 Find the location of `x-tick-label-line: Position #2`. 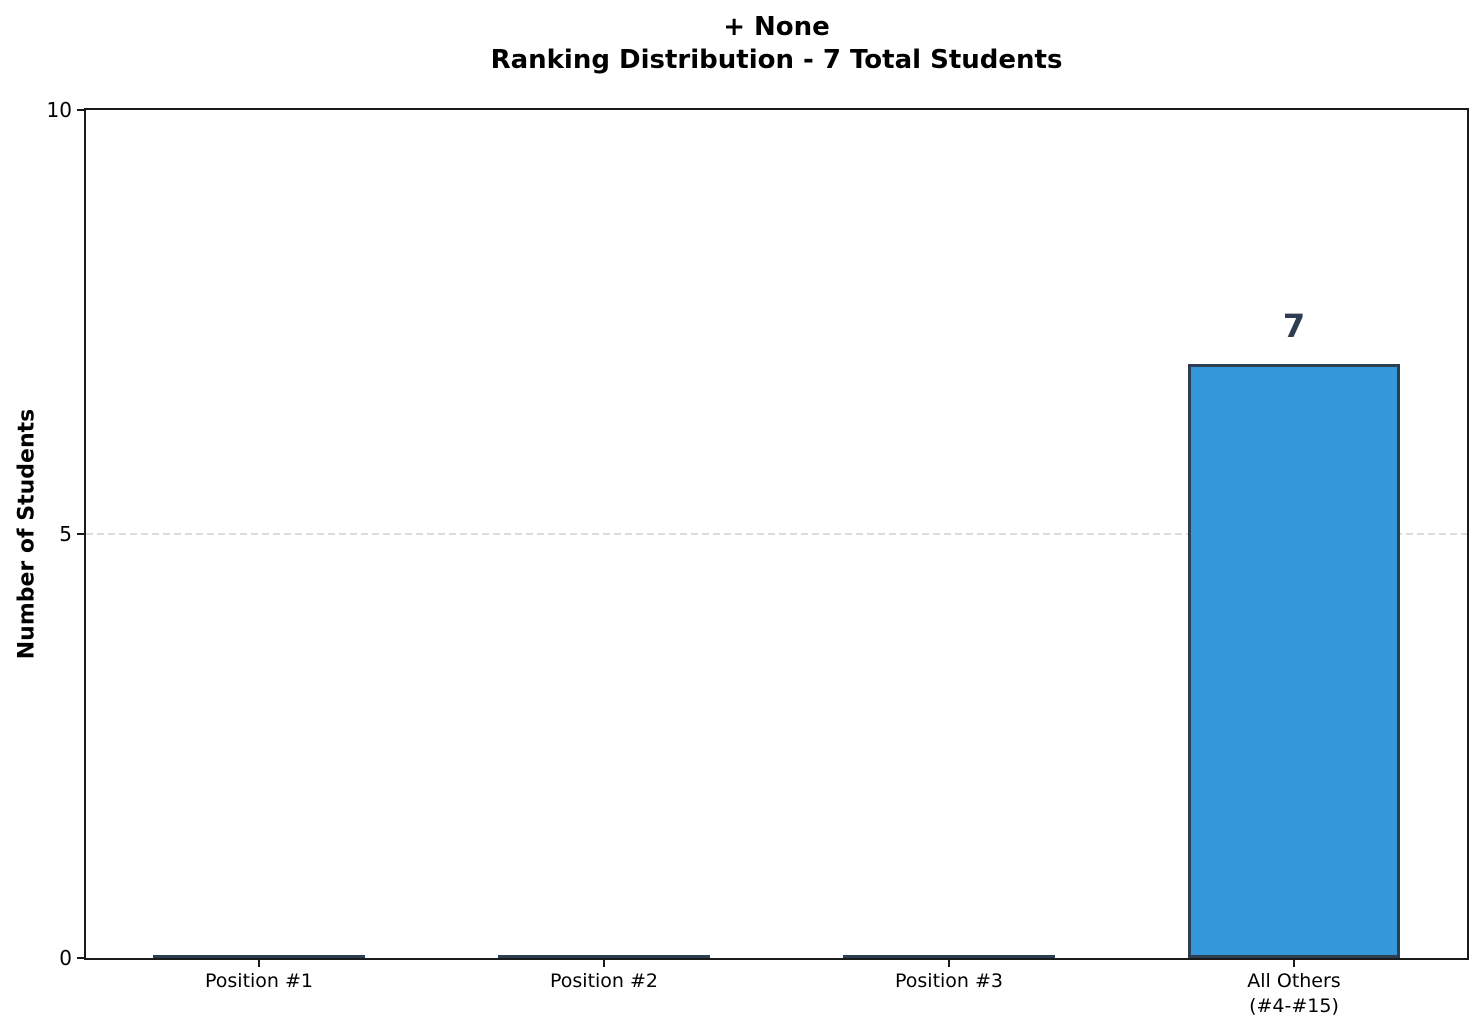

x-tick-label-line: Position #2 is located at coordinates (604, 981).